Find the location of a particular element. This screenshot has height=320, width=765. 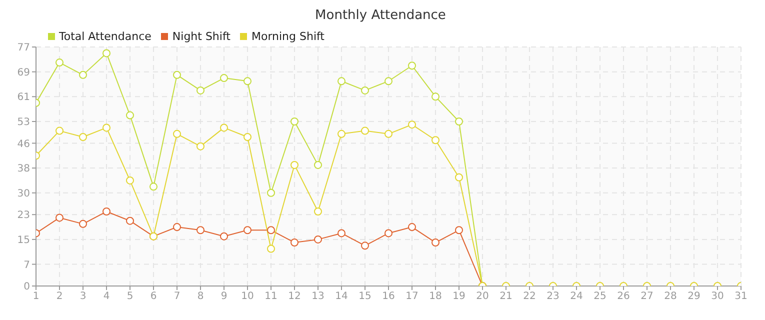

x-tick-label: 17 is located at coordinates (412, 296).